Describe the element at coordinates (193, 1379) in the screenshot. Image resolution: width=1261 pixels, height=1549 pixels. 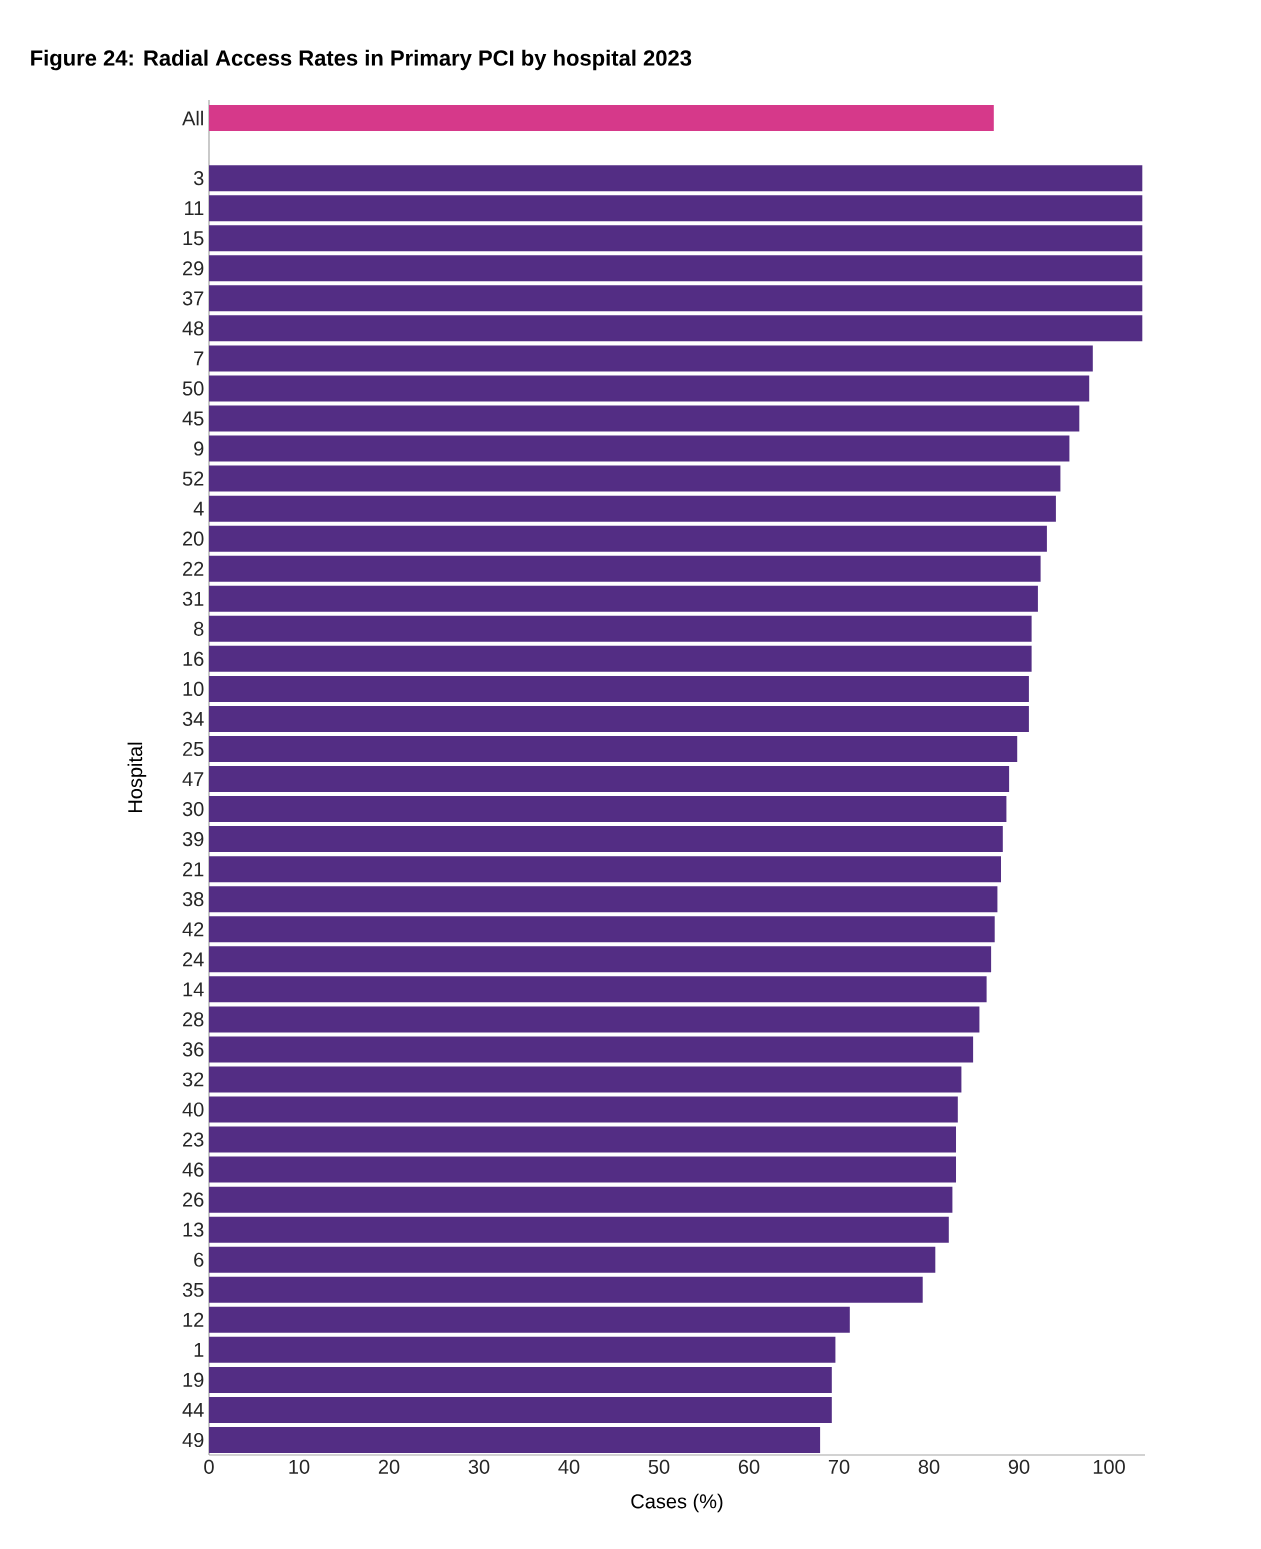
I see `y-tick-label: 19` at that location.